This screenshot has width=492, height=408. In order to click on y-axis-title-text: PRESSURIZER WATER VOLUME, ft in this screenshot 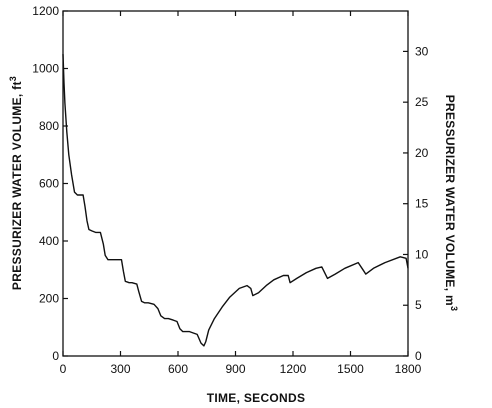, I will do `click(17, 185)`.